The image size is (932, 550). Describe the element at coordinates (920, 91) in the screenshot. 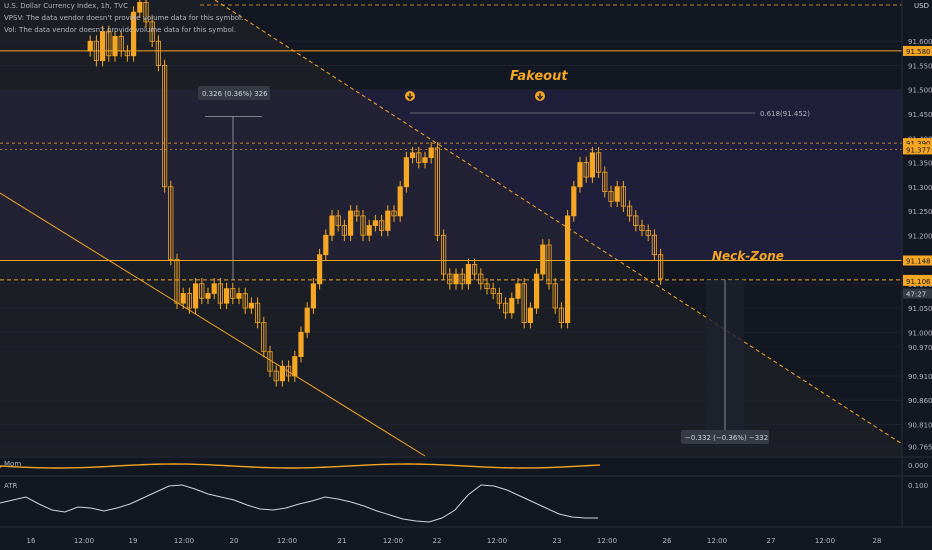

I see `y-tick-label: 91.500` at that location.